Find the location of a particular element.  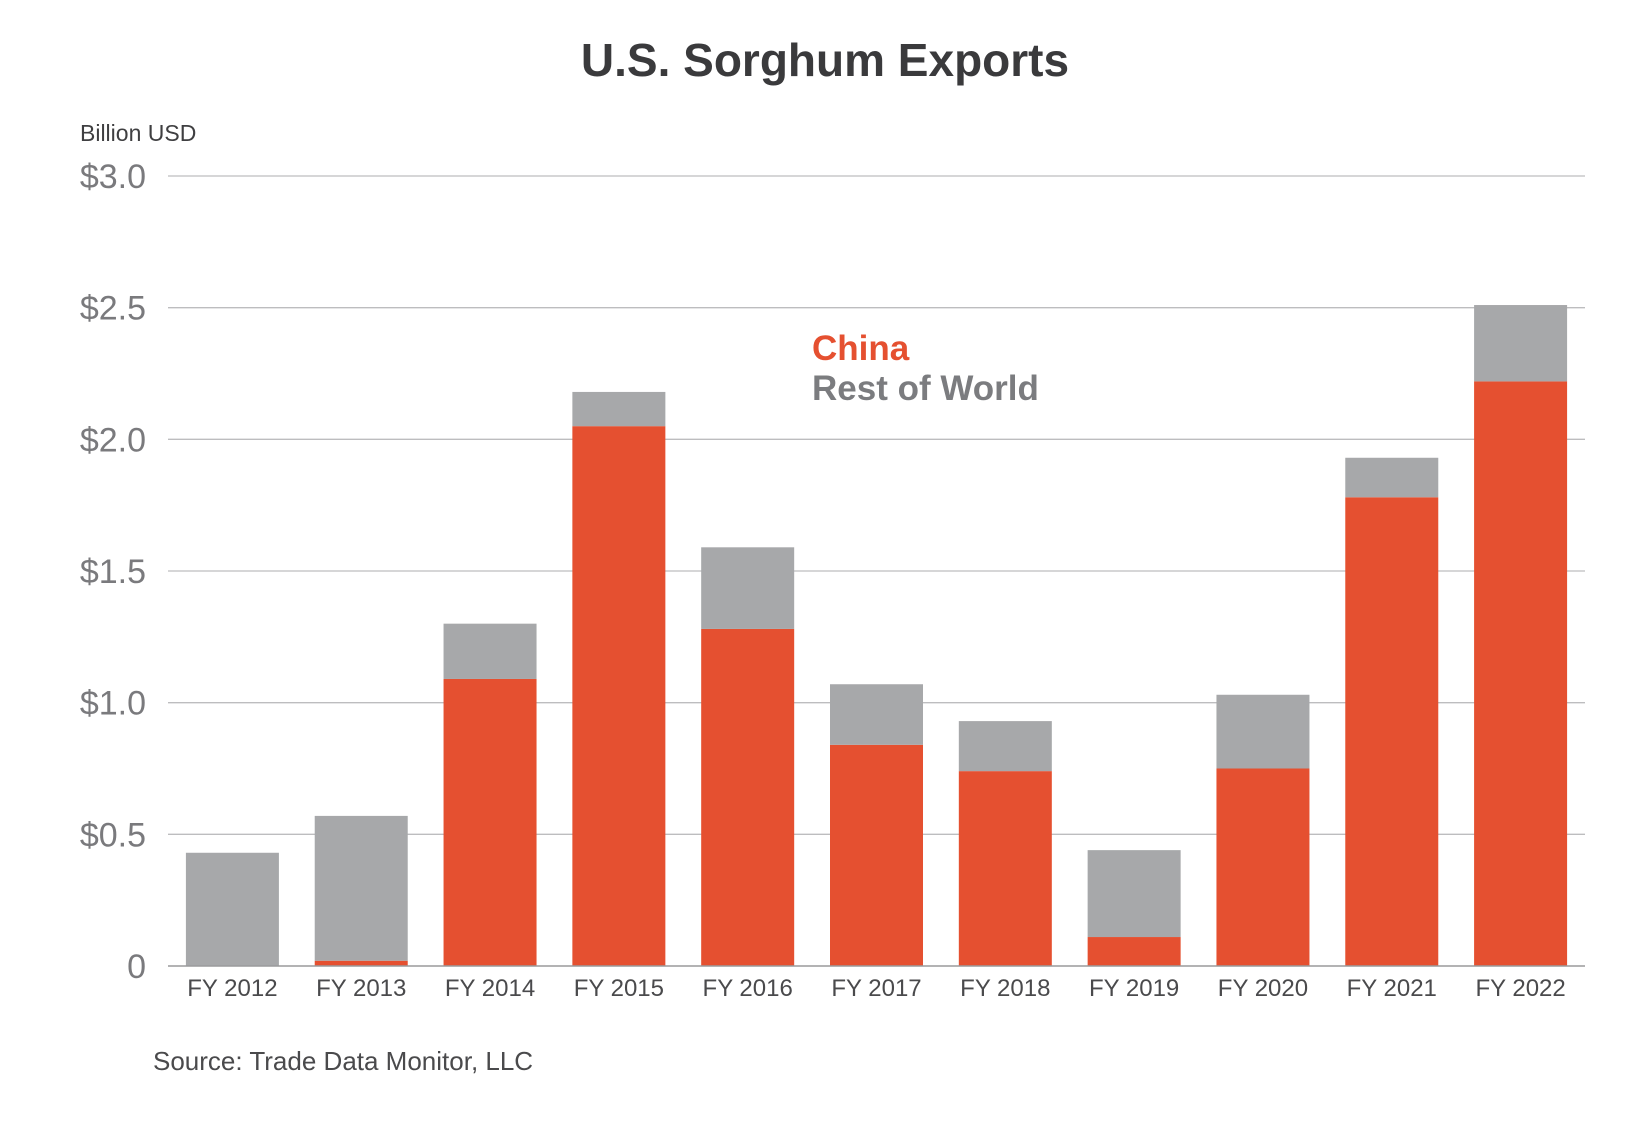

y-axis-tick-labels: 0 $0.5 $1.0 $1.5 $2.0 $2.5 $3.0 is located at coordinates (113, 572).